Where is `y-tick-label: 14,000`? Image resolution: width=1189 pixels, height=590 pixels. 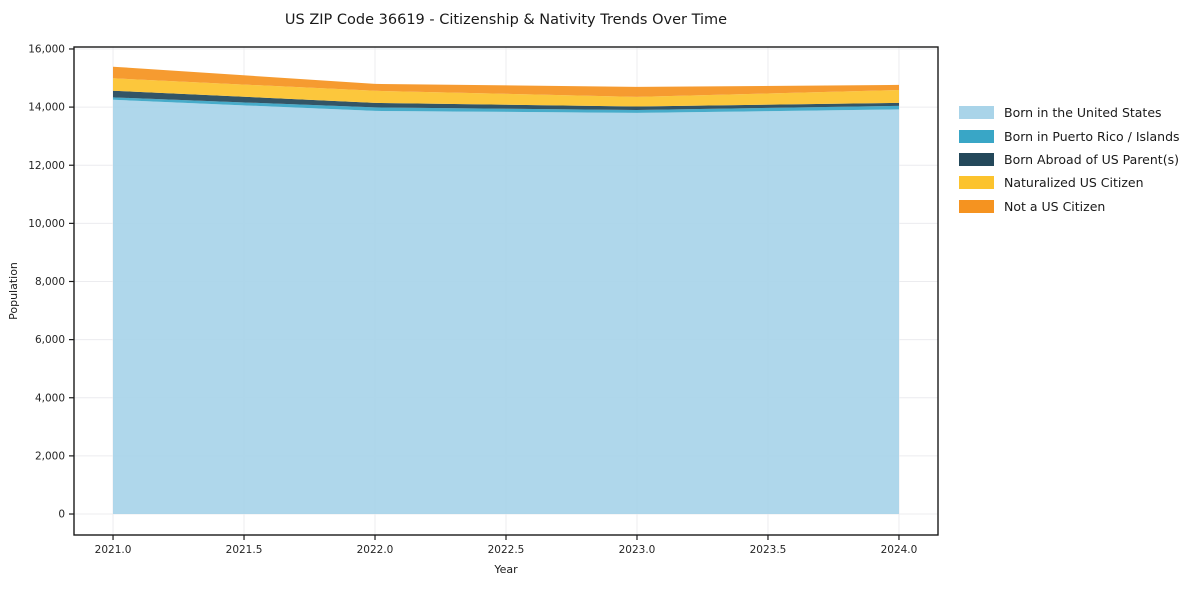 y-tick-label: 14,000 is located at coordinates (46, 108).